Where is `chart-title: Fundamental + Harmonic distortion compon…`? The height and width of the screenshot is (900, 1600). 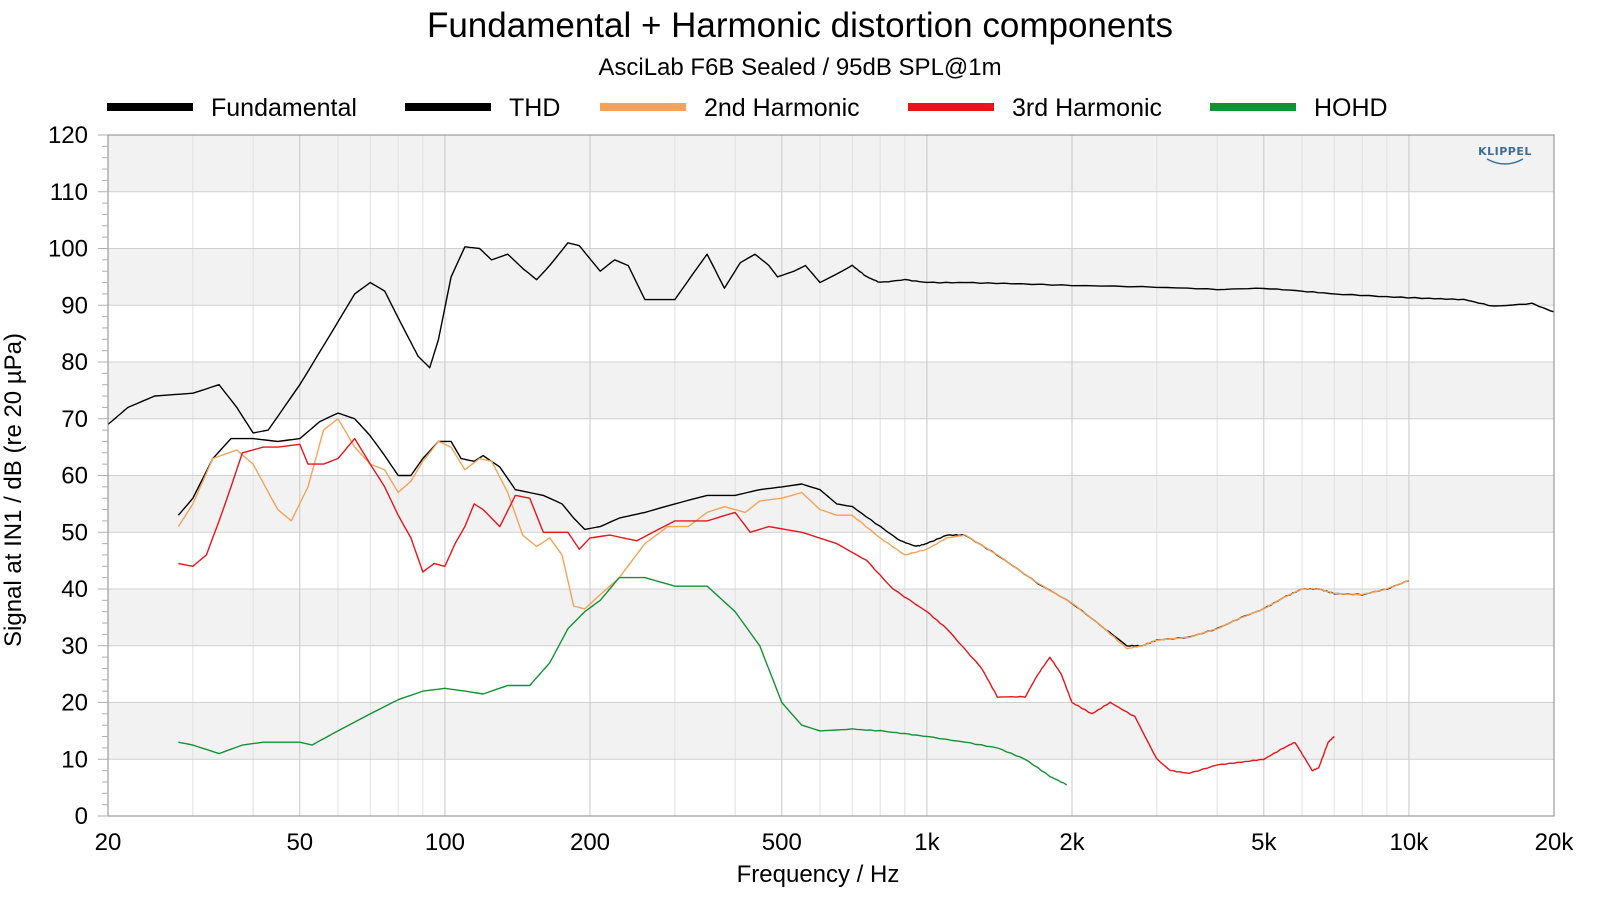 chart-title: Fundamental + Harmonic distortion compon… is located at coordinates (800, 25).